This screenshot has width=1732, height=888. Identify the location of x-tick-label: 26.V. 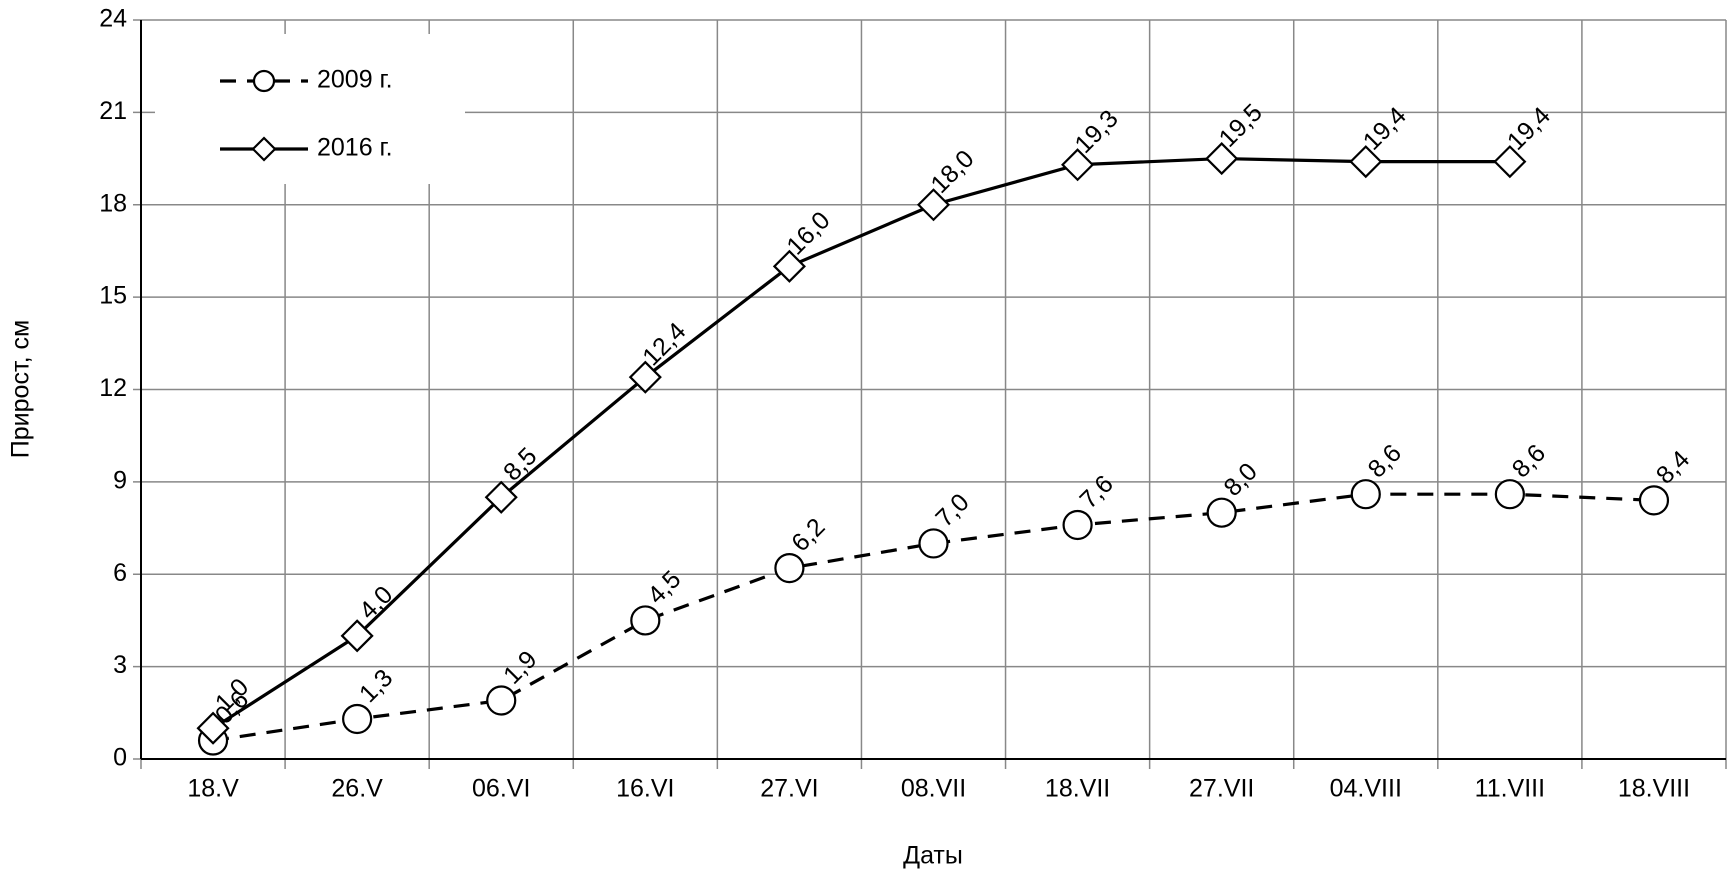
(357, 789).